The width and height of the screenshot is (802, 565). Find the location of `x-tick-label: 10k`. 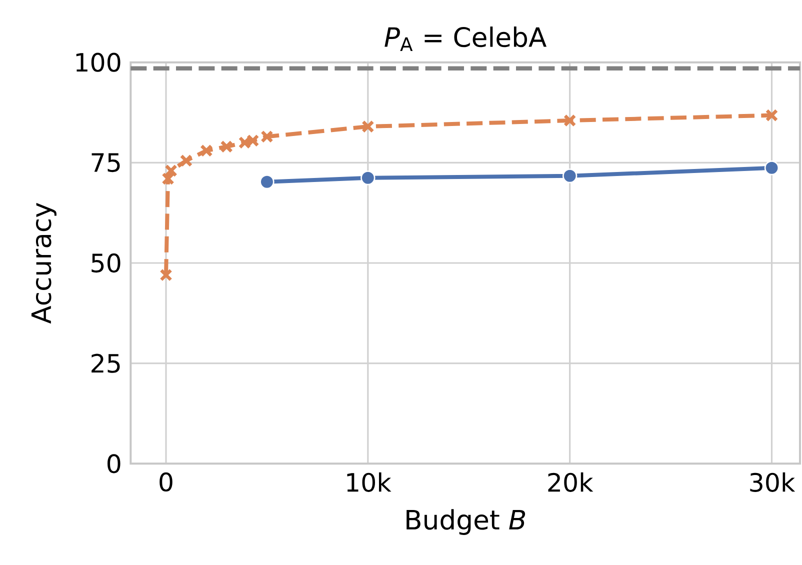

x-tick-label: 10k is located at coordinates (369, 482).